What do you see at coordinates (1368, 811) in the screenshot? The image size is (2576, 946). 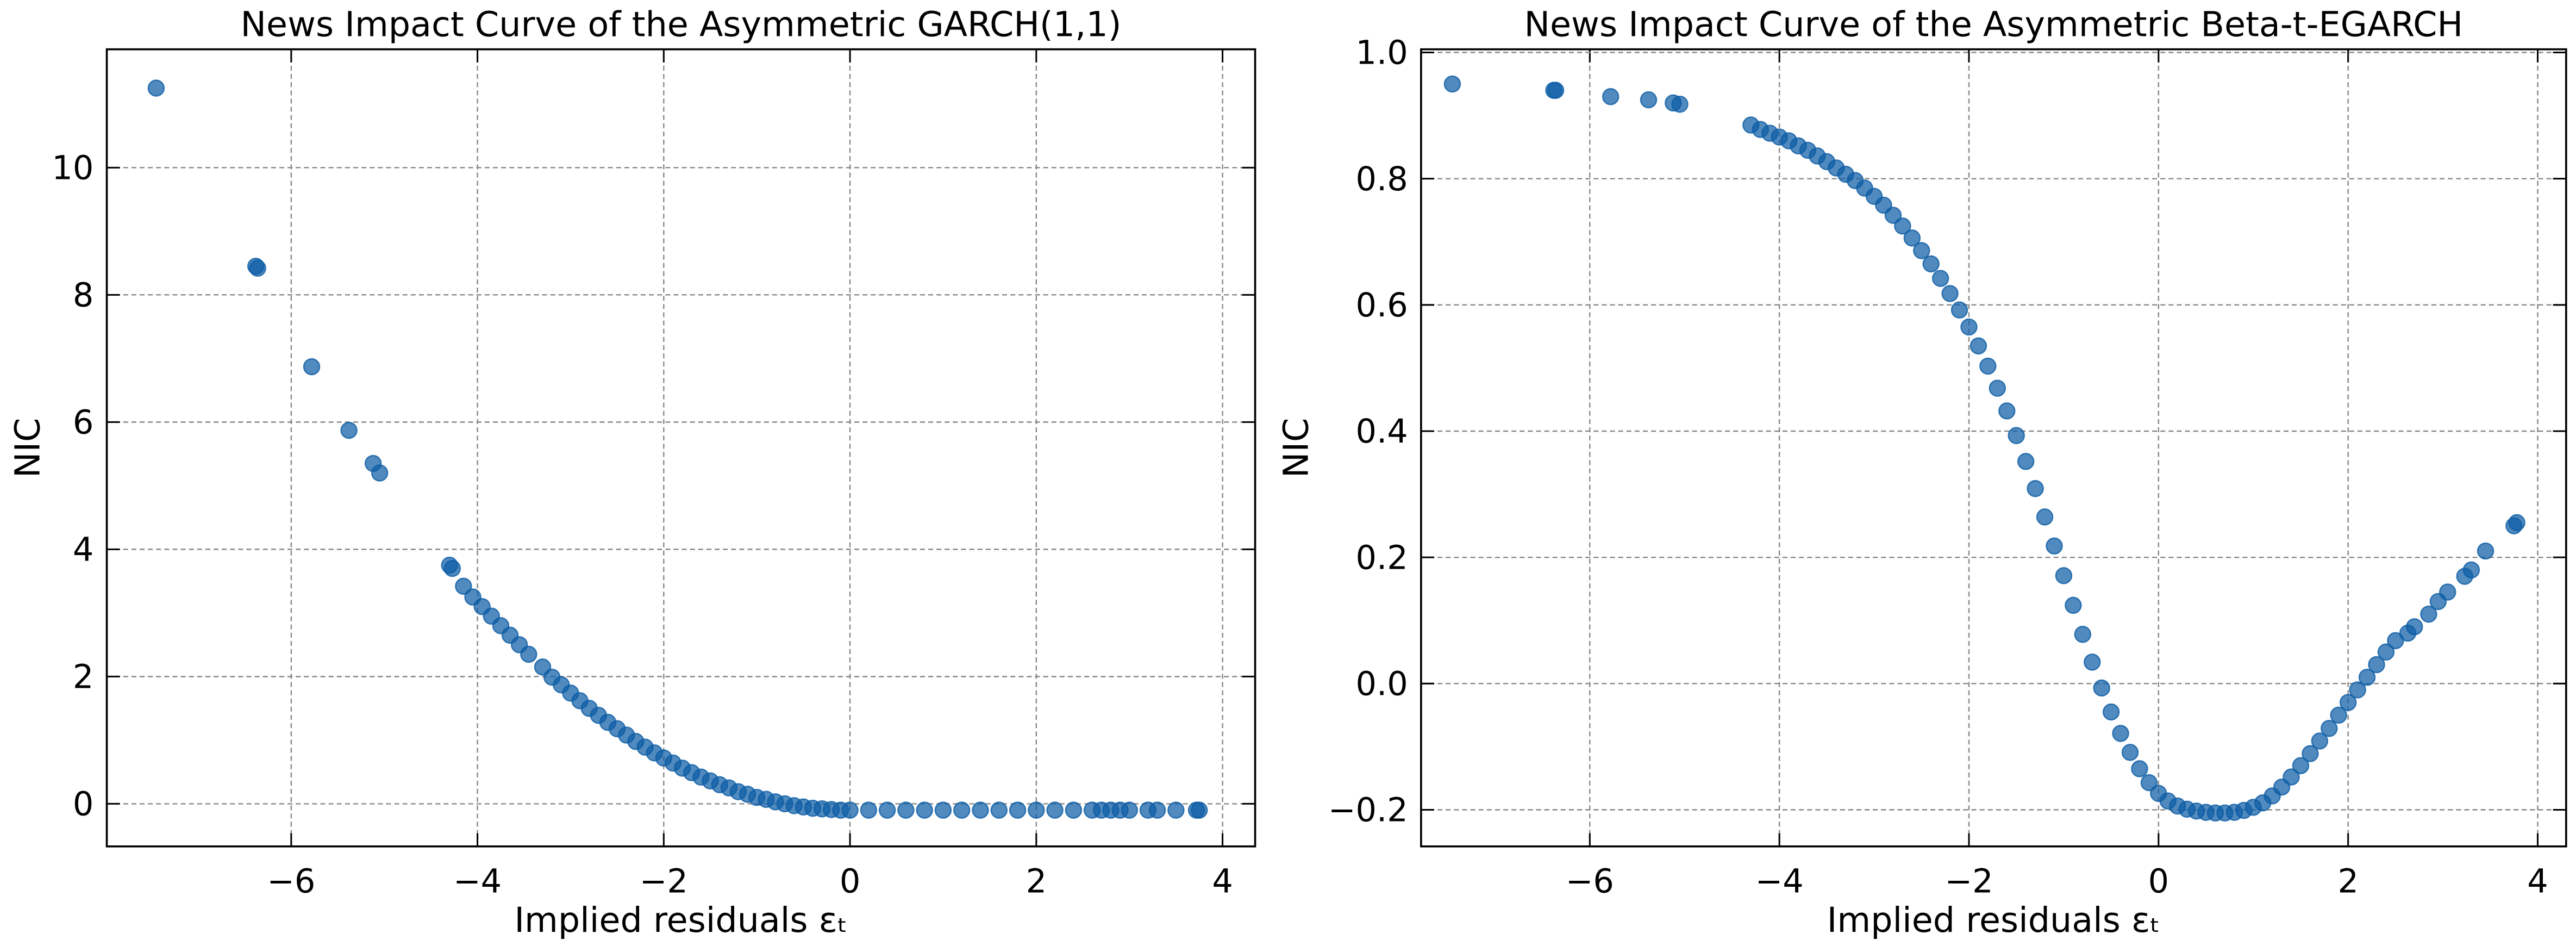 I see `y-tick-label: −0.2` at bounding box center [1368, 811].